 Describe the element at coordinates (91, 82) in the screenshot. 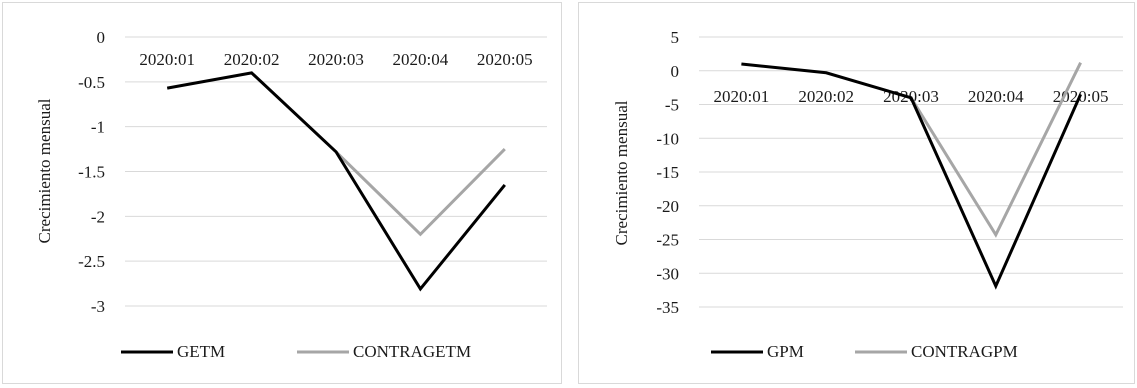

I see `y-tick-label: -0.5` at that location.